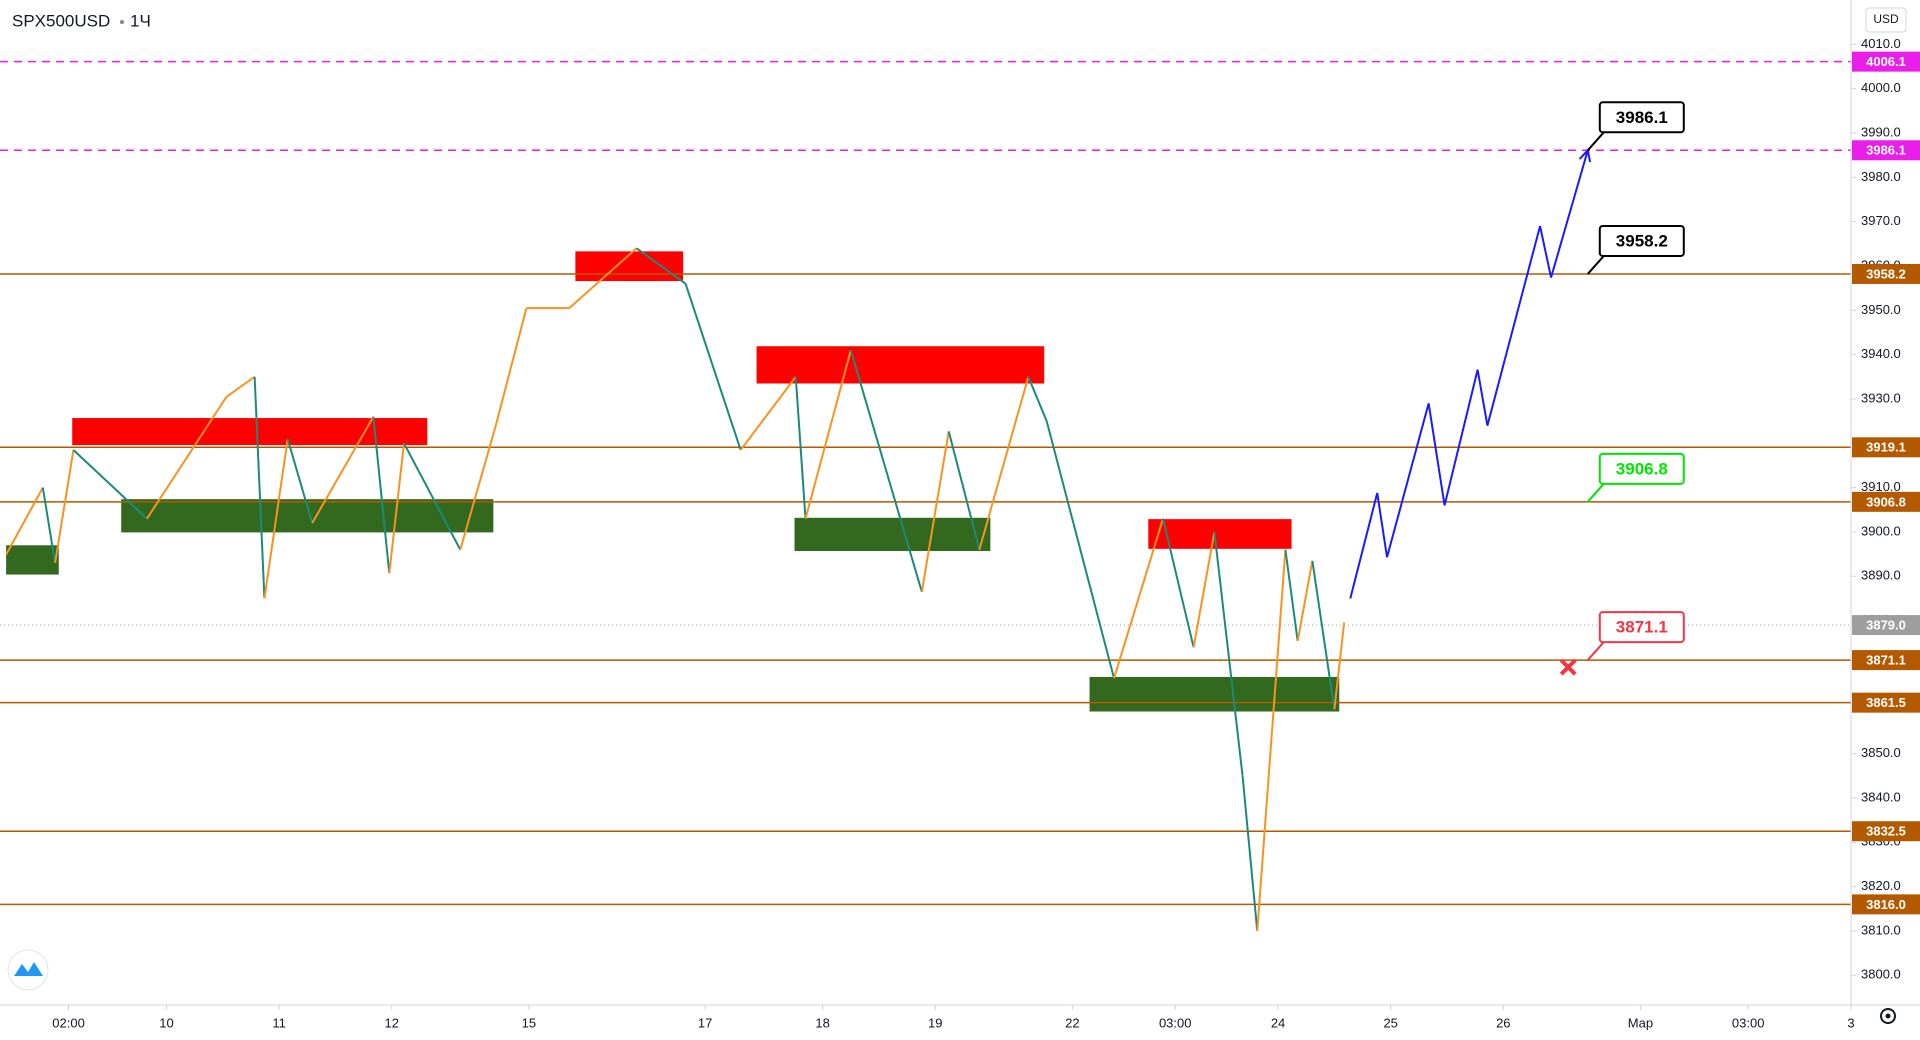 The image size is (1920, 1040). I want to click on symbol: SPX500USD, so click(61, 20).